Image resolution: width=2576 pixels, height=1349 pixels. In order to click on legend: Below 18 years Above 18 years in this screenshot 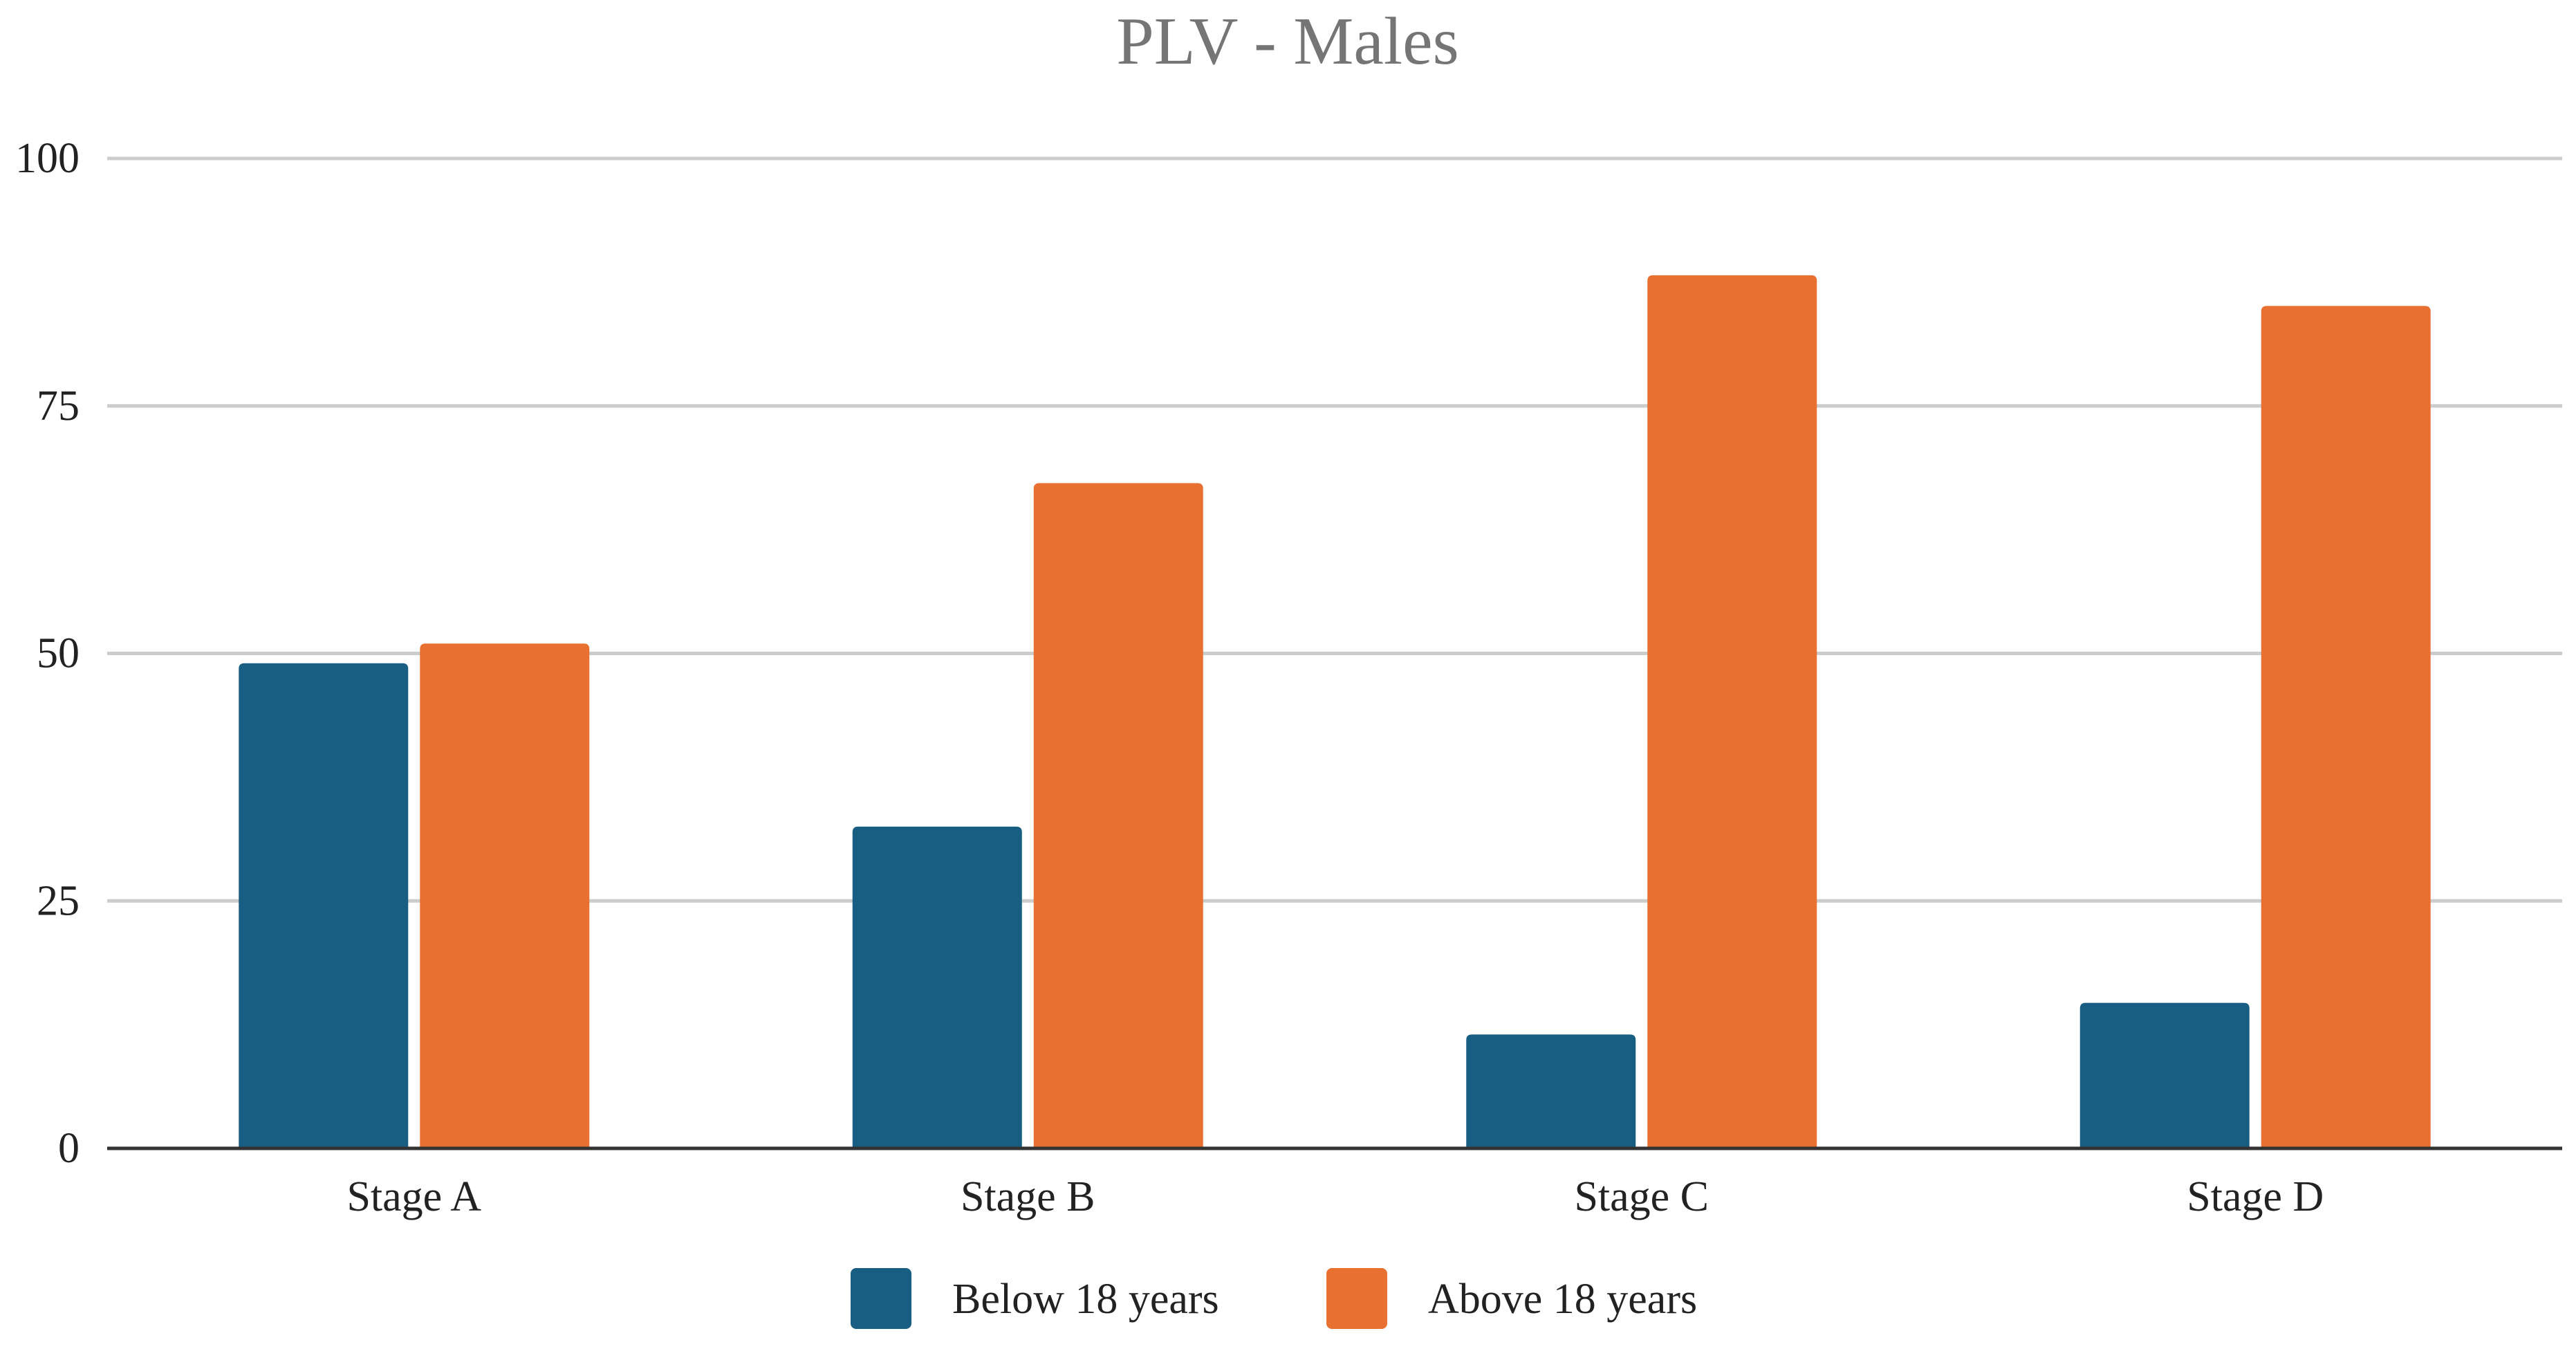, I will do `click(1274, 1298)`.